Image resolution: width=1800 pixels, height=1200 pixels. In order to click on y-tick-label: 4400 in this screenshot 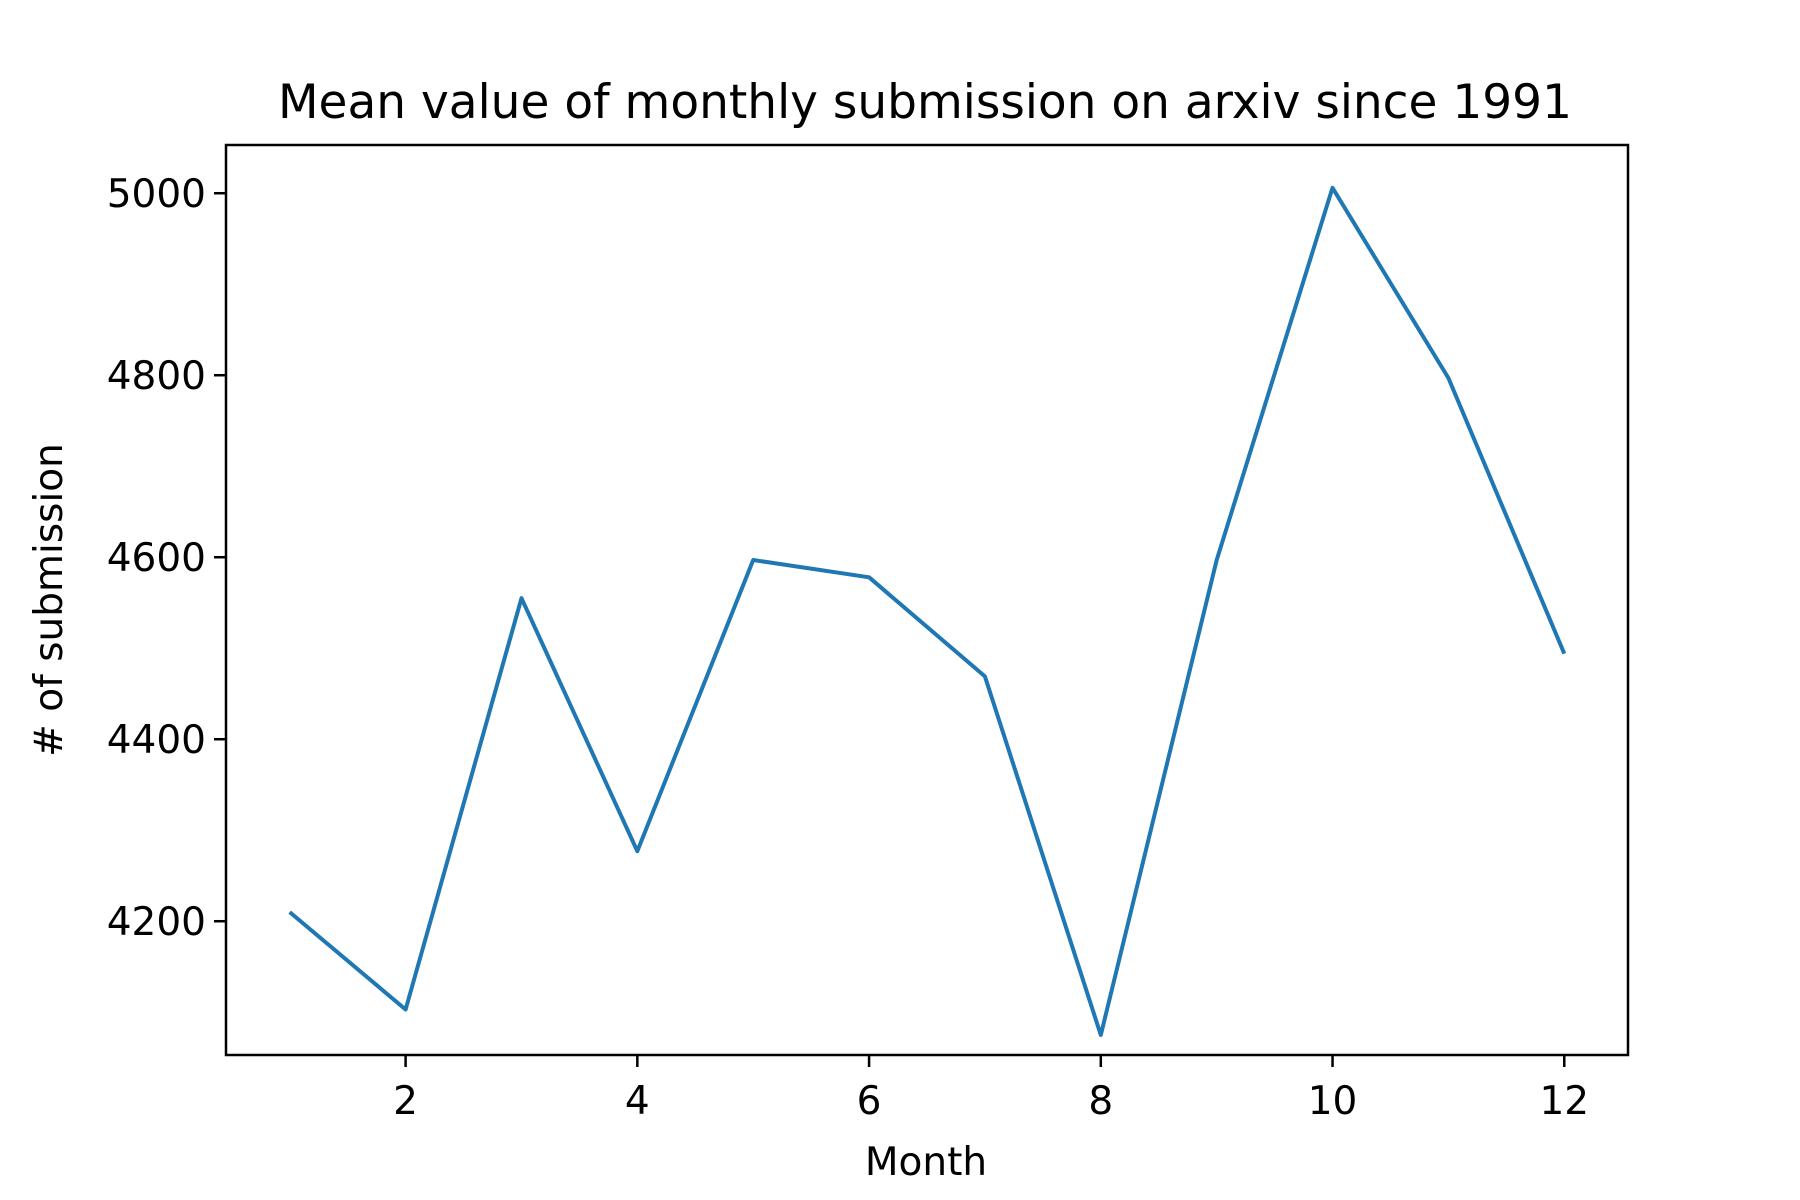, I will do `click(156, 740)`.